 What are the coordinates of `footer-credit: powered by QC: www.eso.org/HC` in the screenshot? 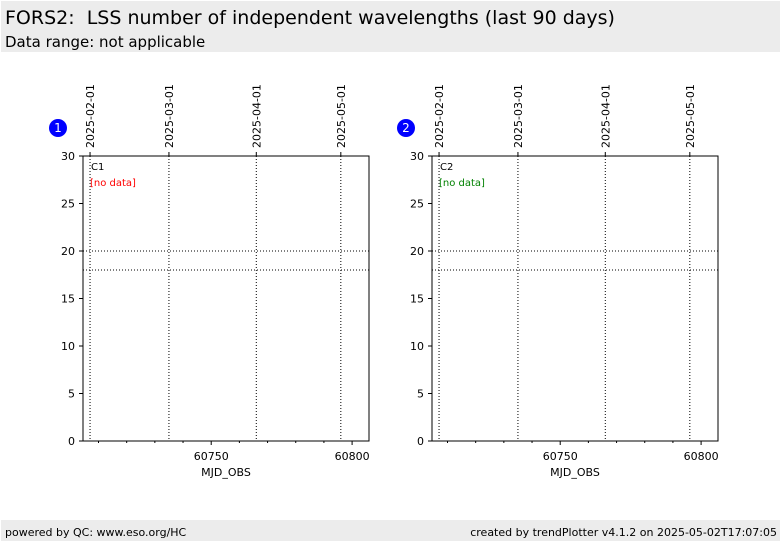 It's located at (96, 532).